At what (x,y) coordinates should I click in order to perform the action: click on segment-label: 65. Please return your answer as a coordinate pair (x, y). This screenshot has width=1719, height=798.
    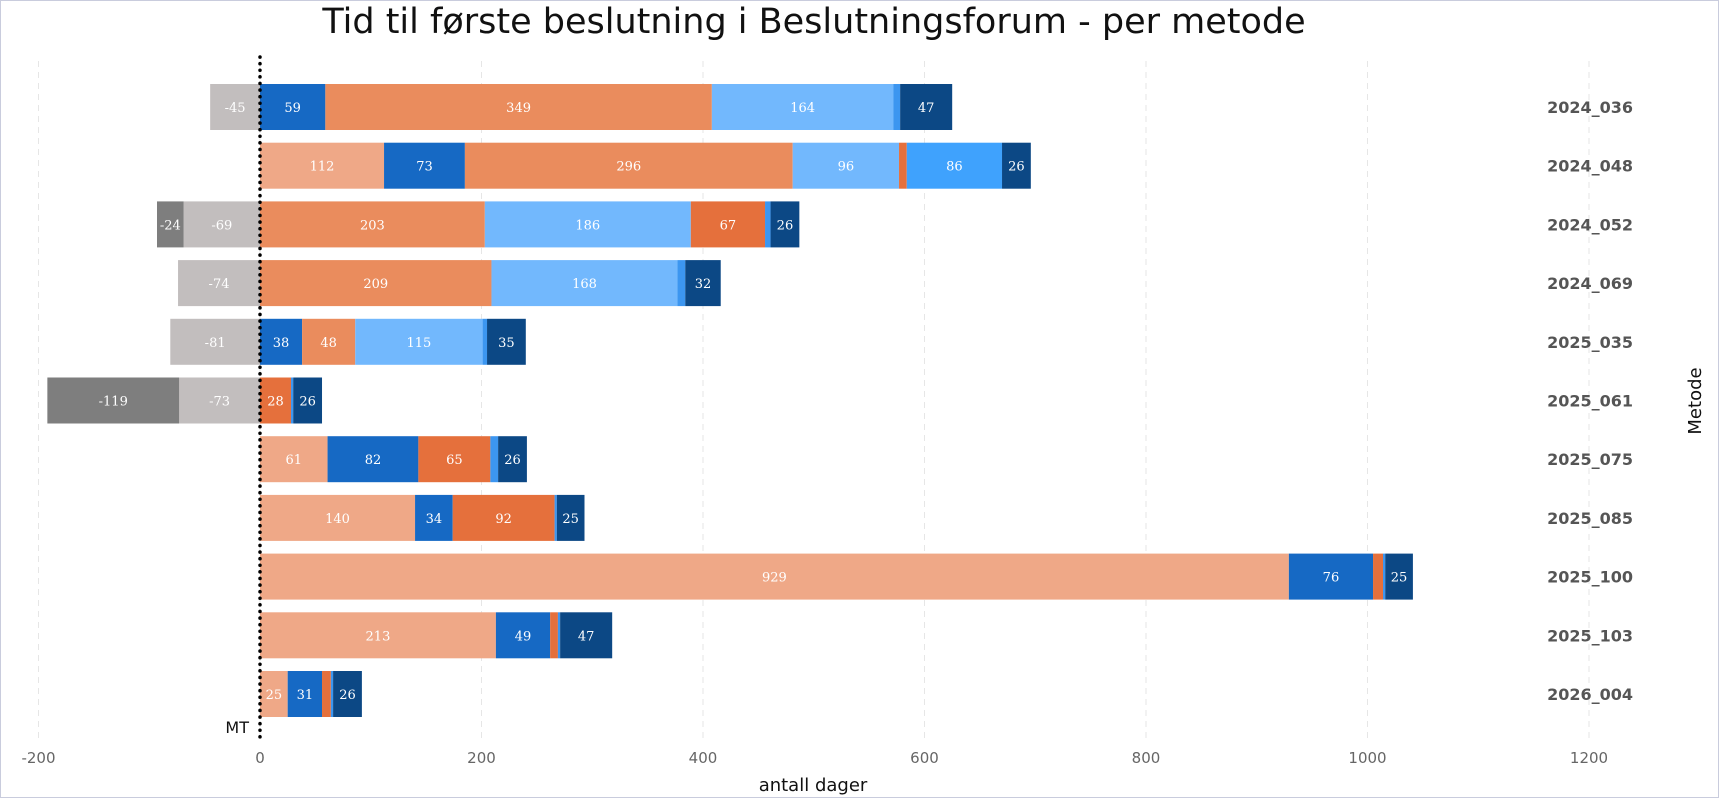
    Looking at the image, I should click on (454, 460).